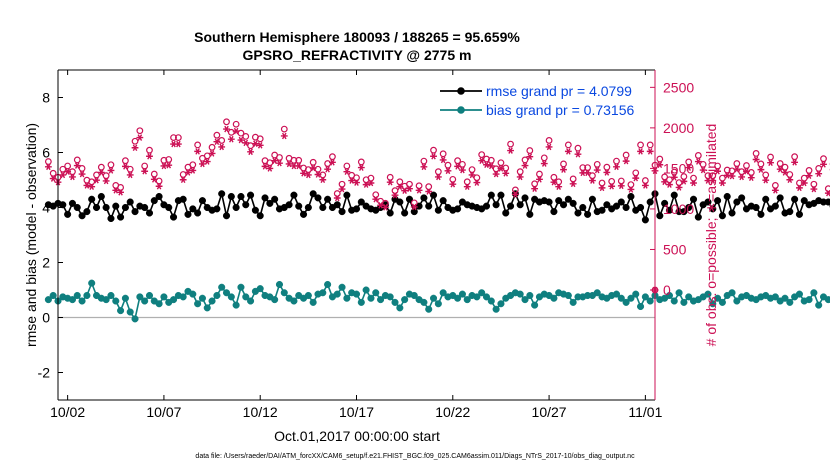  Describe the element at coordinates (46, 318) in the screenshot. I see `y-left-tick-label: 0` at that location.